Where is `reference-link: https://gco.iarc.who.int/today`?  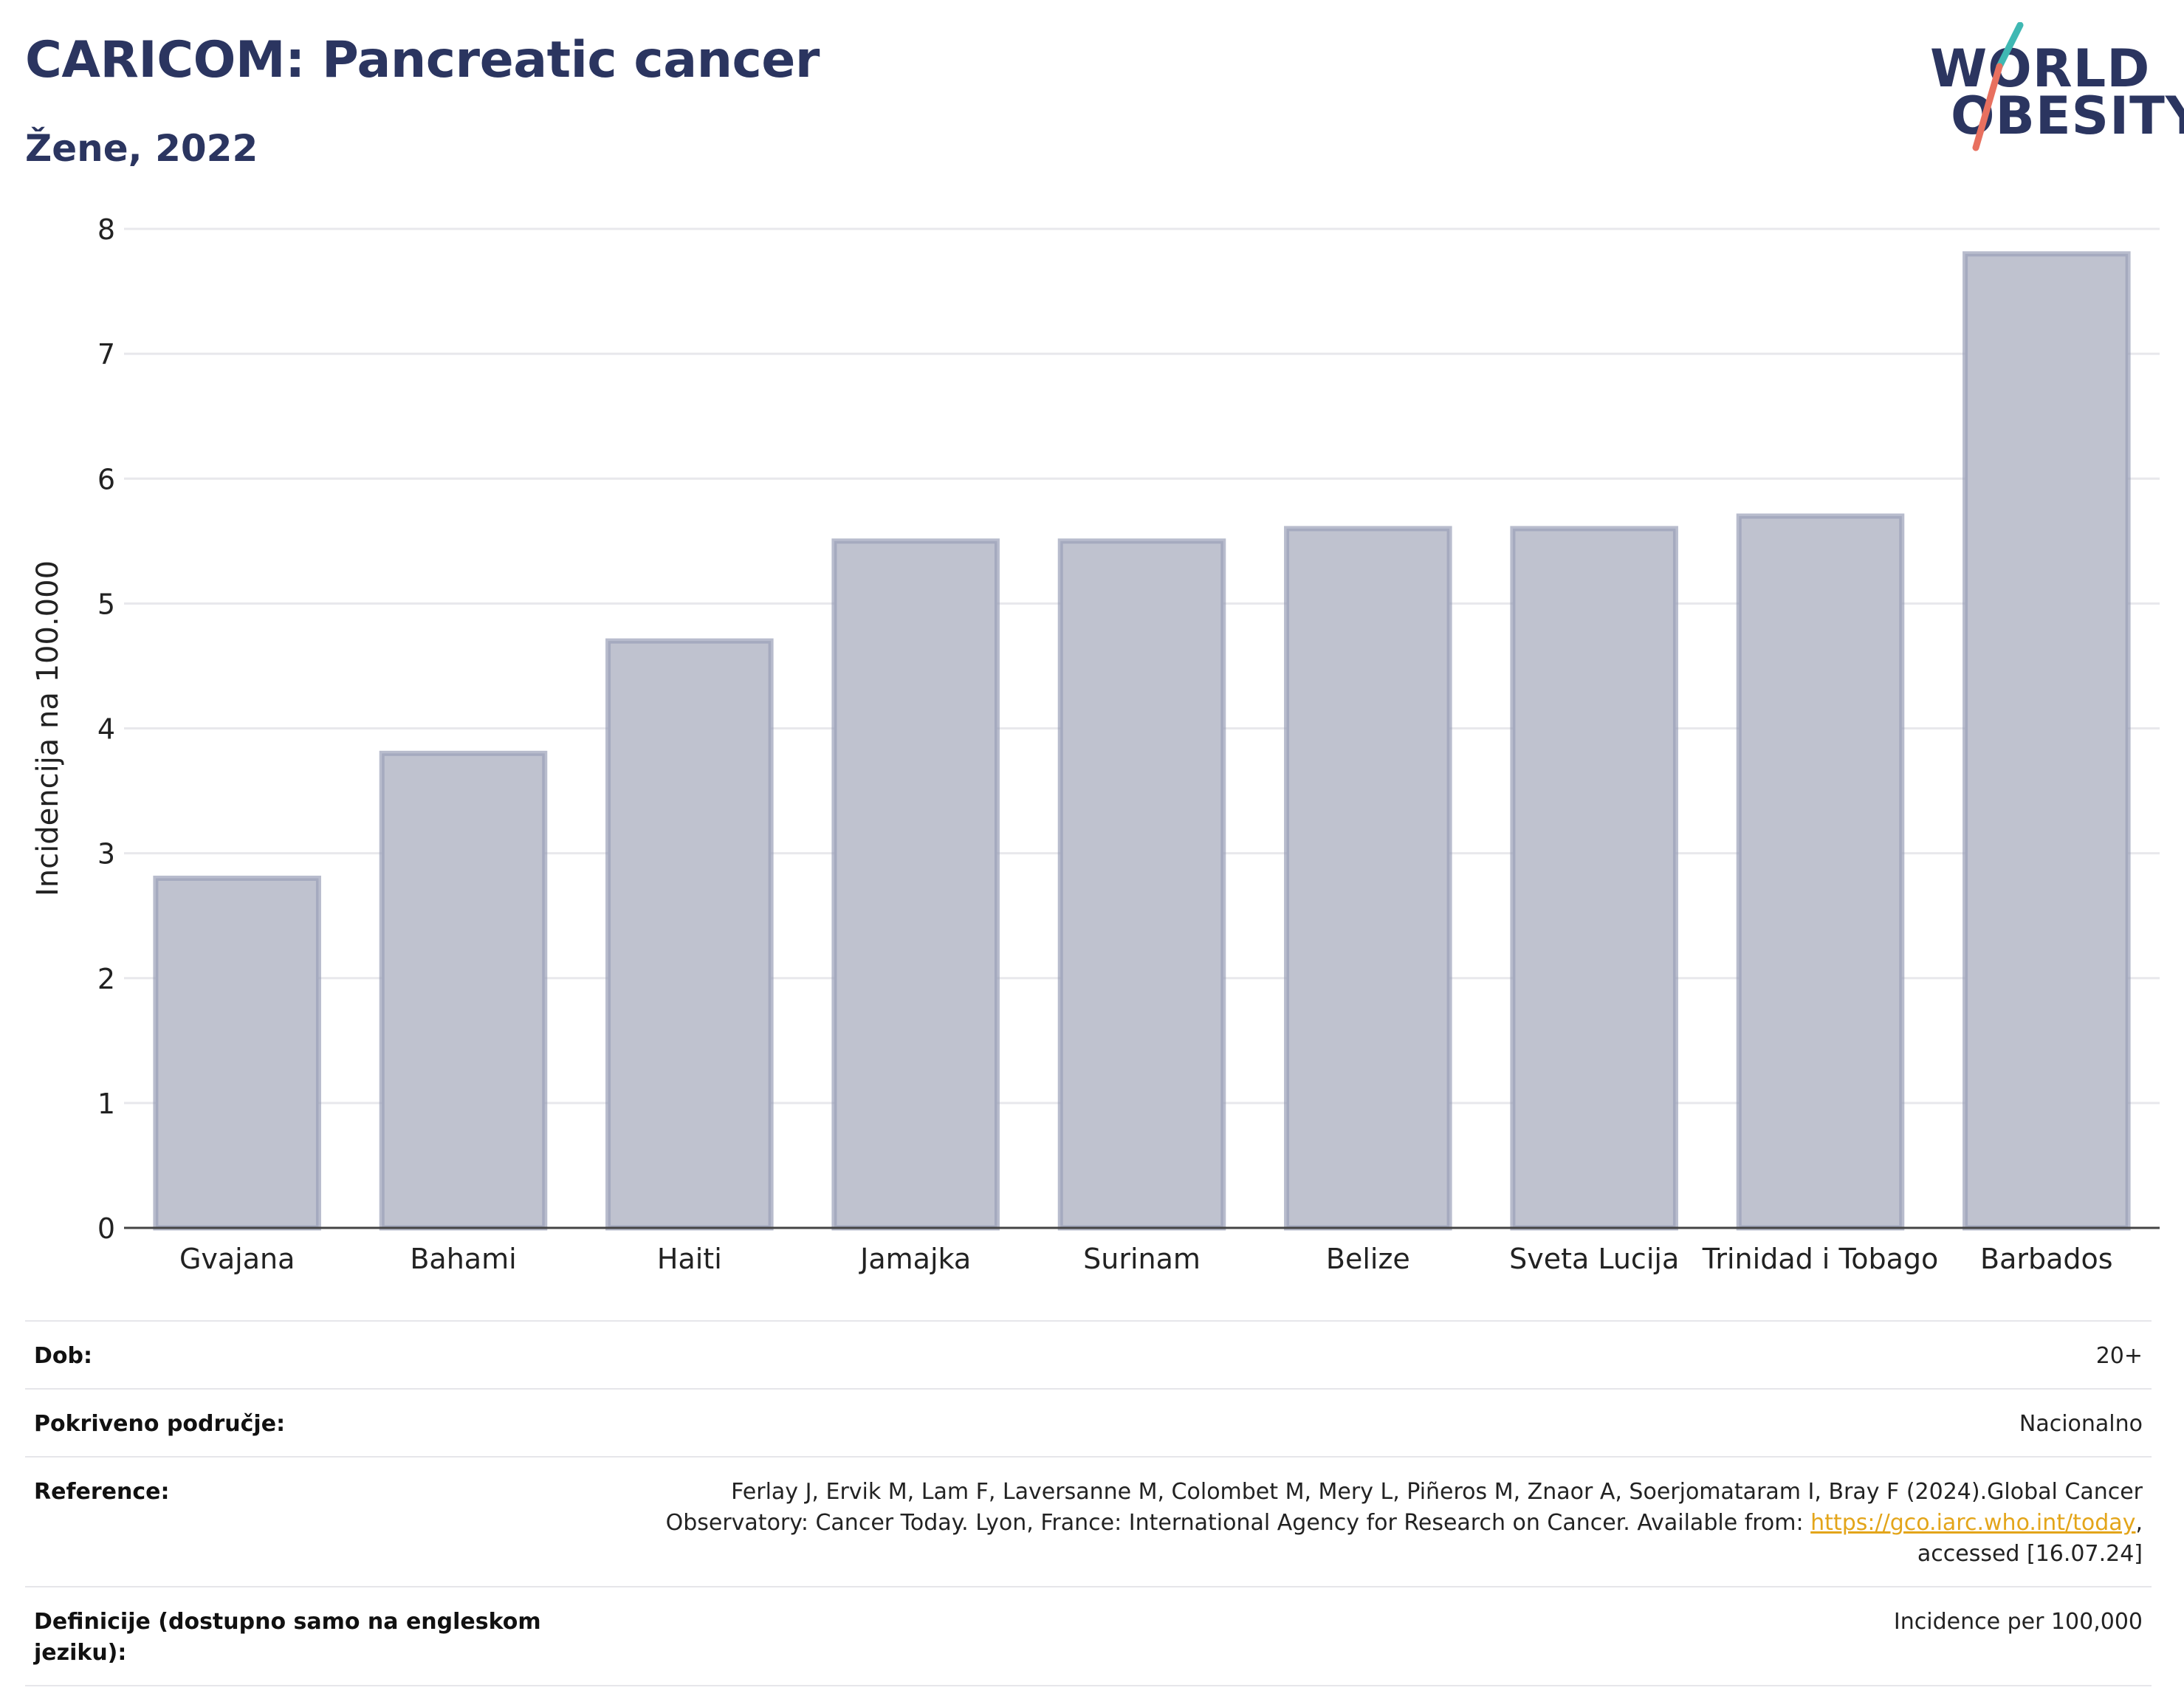 reference-link: https://gco.iarc.who.int/today is located at coordinates (1973, 1523).